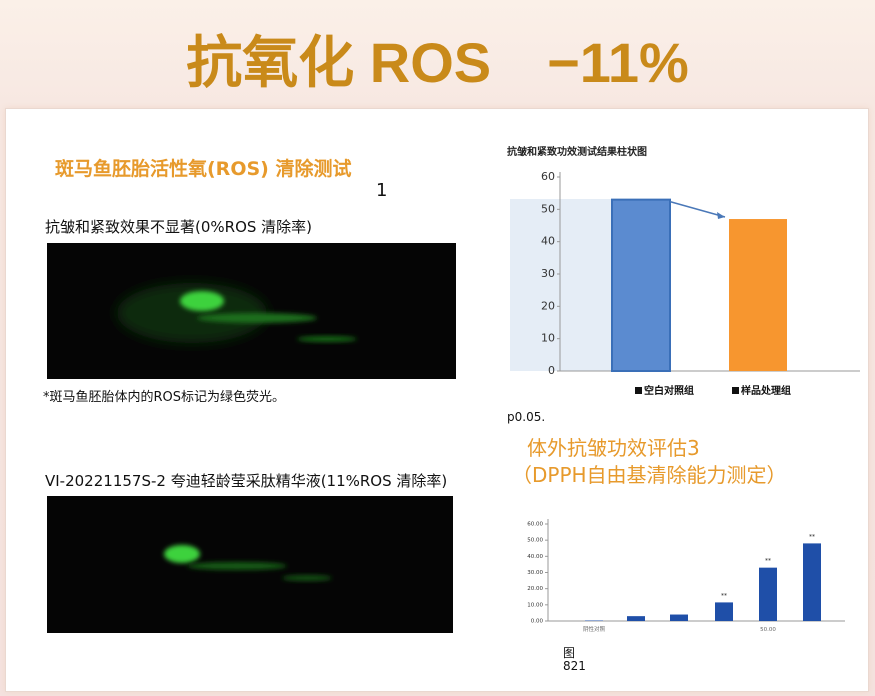 Image resolution: width=875 pixels, height=696 pixels. I want to click on trend-arrowhead, so click(721, 216).